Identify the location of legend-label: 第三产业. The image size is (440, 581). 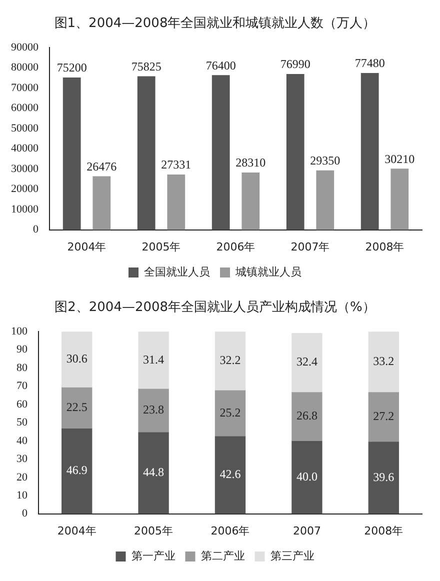
(292, 555).